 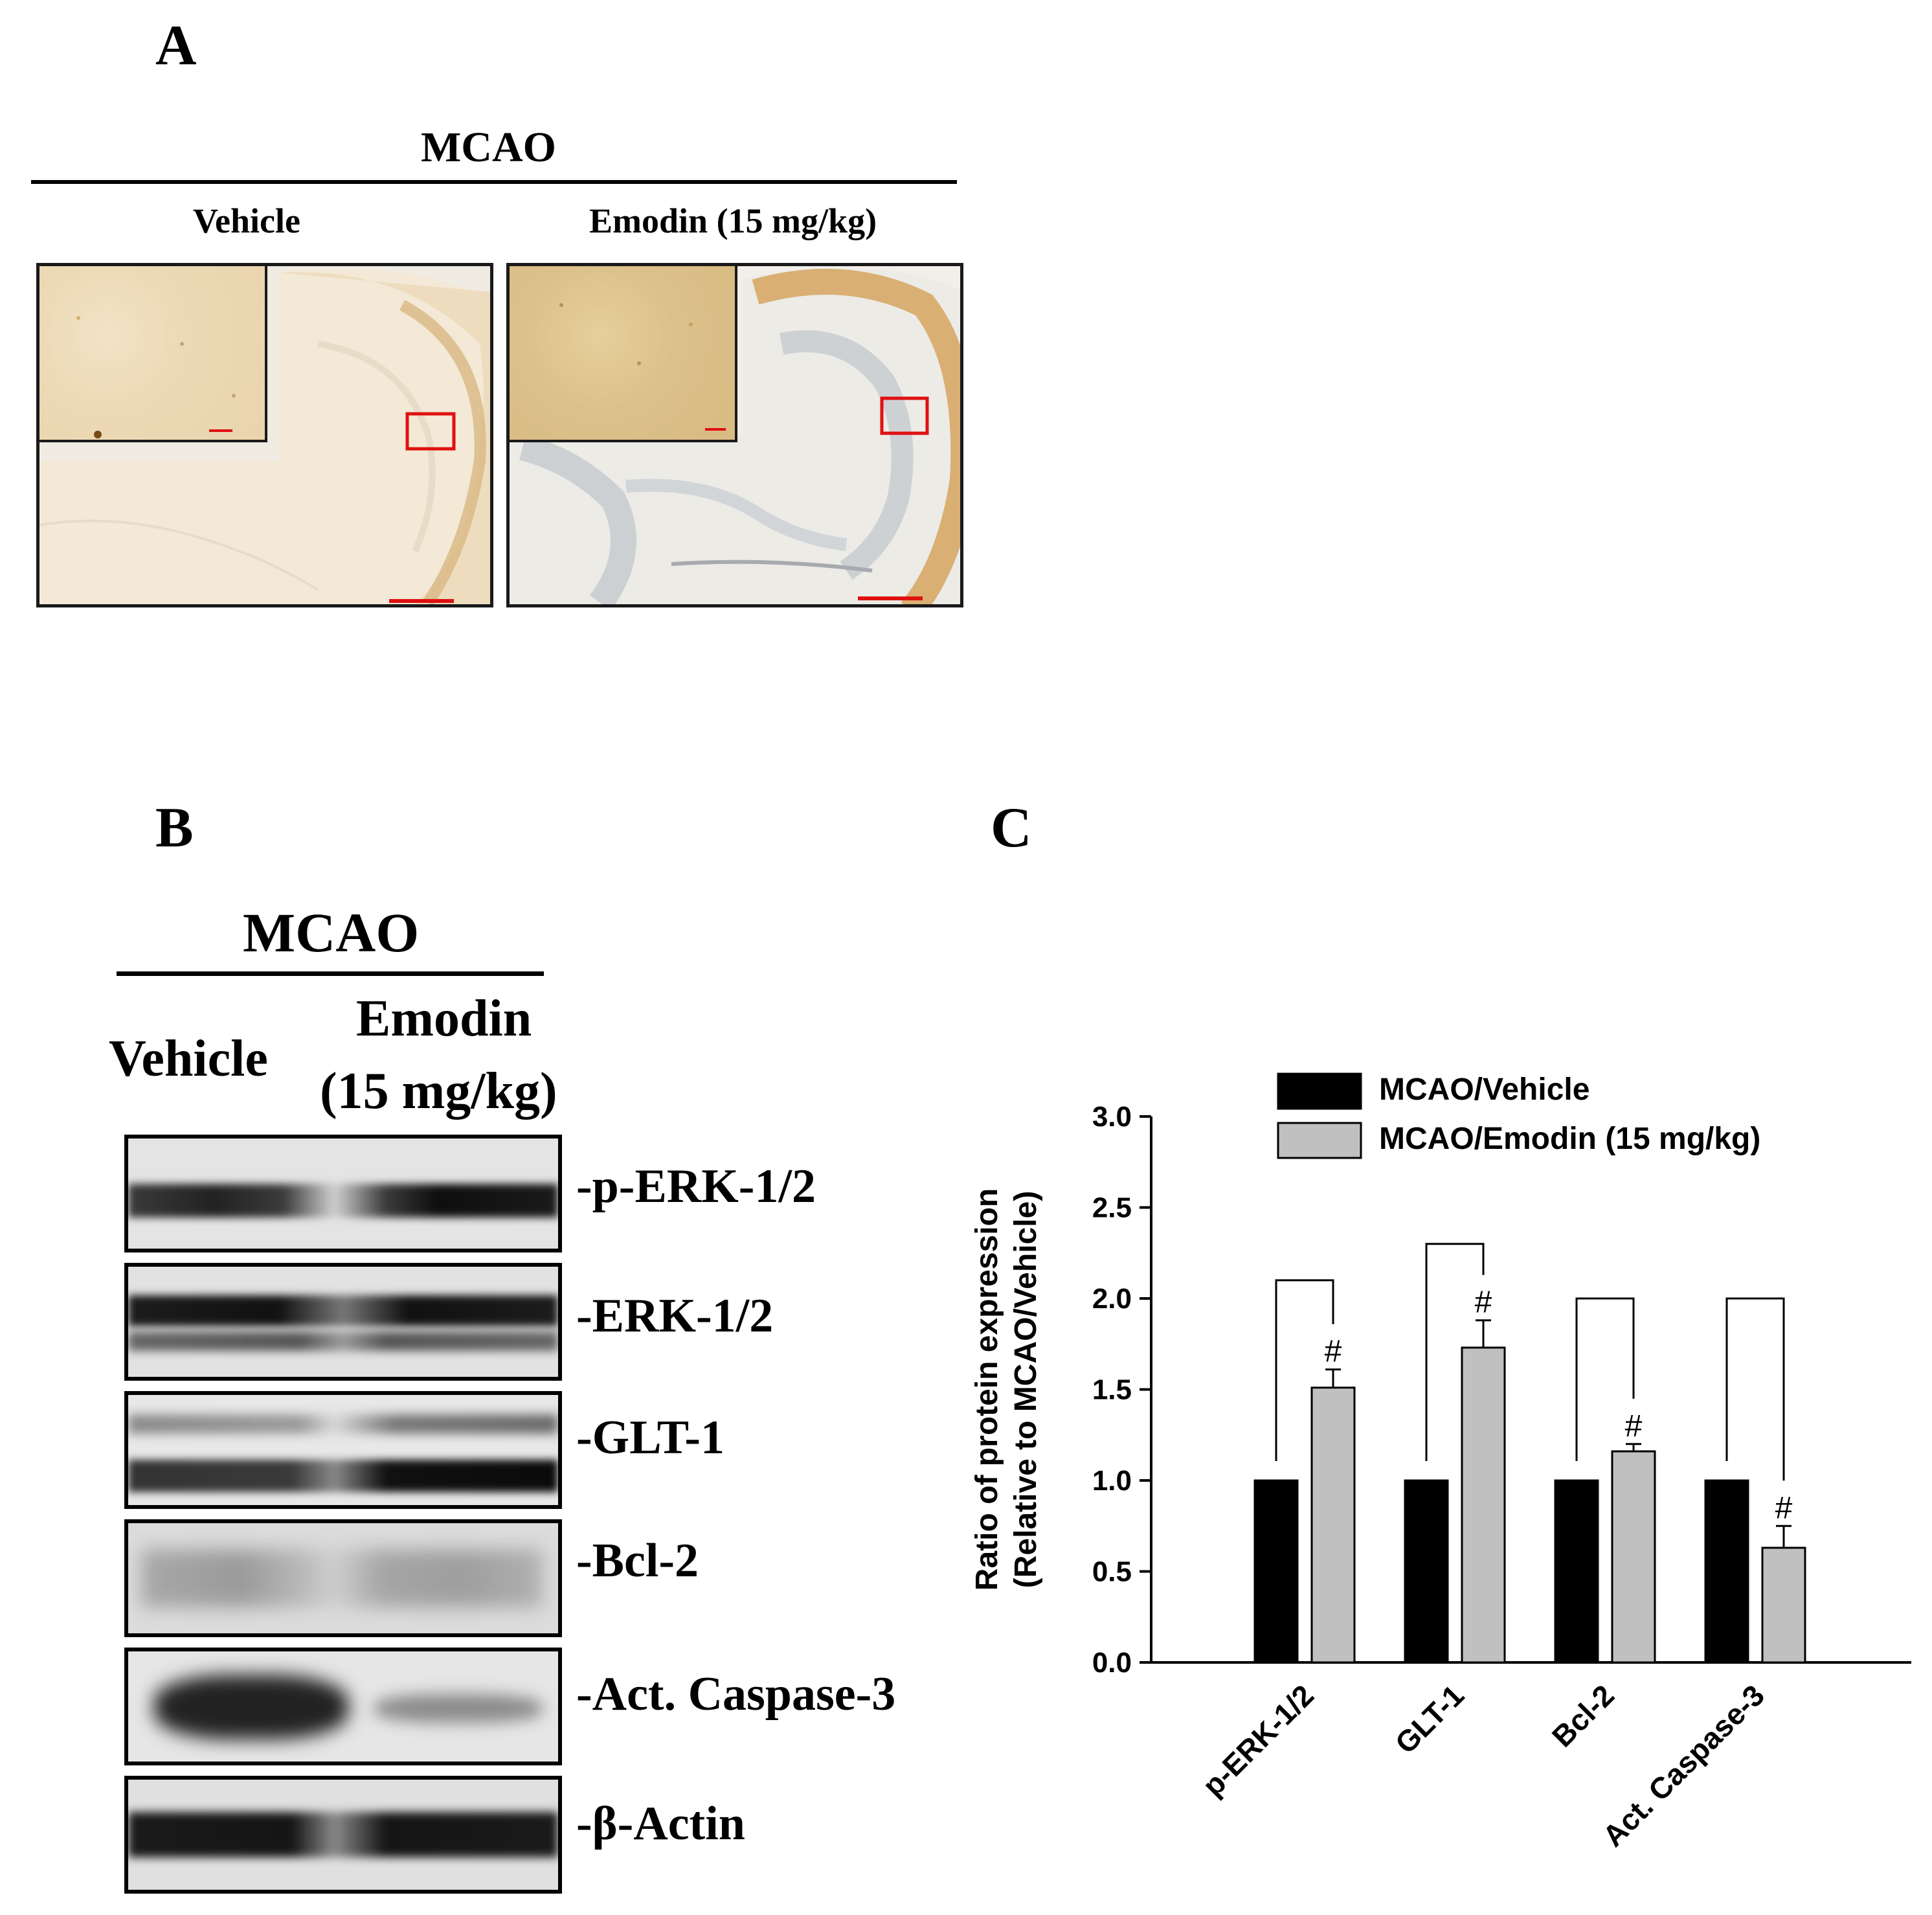 What do you see at coordinates (1112, 1208) in the screenshot?
I see `y-tick-label: 2.5` at bounding box center [1112, 1208].